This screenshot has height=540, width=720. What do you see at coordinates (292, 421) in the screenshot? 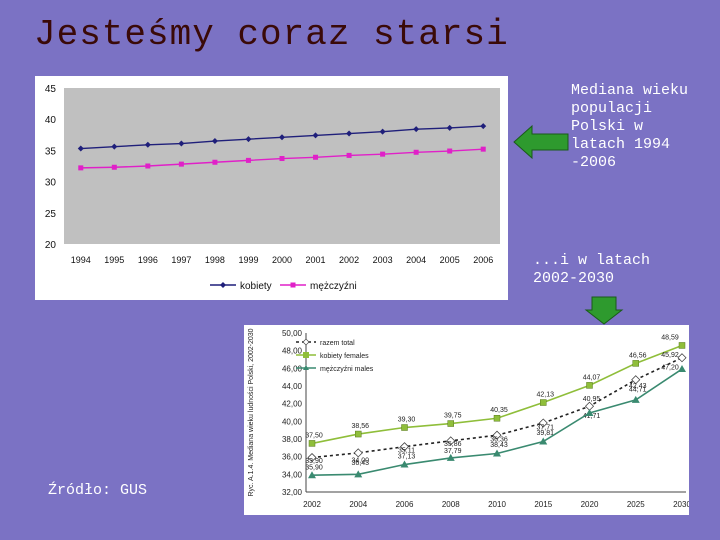
I see `y-tick-label: 40,00` at bounding box center [292, 421].